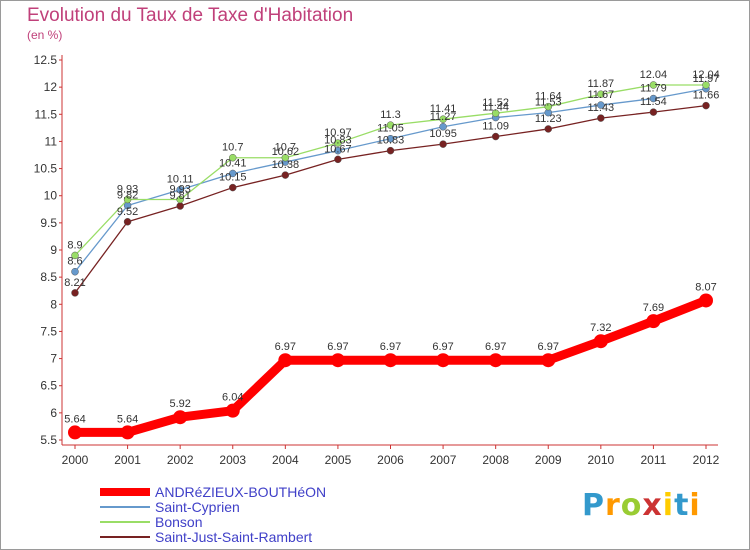 This screenshot has height=550, width=750. What do you see at coordinates (593, 505) in the screenshot?
I see `logo-letter: P` at bounding box center [593, 505].